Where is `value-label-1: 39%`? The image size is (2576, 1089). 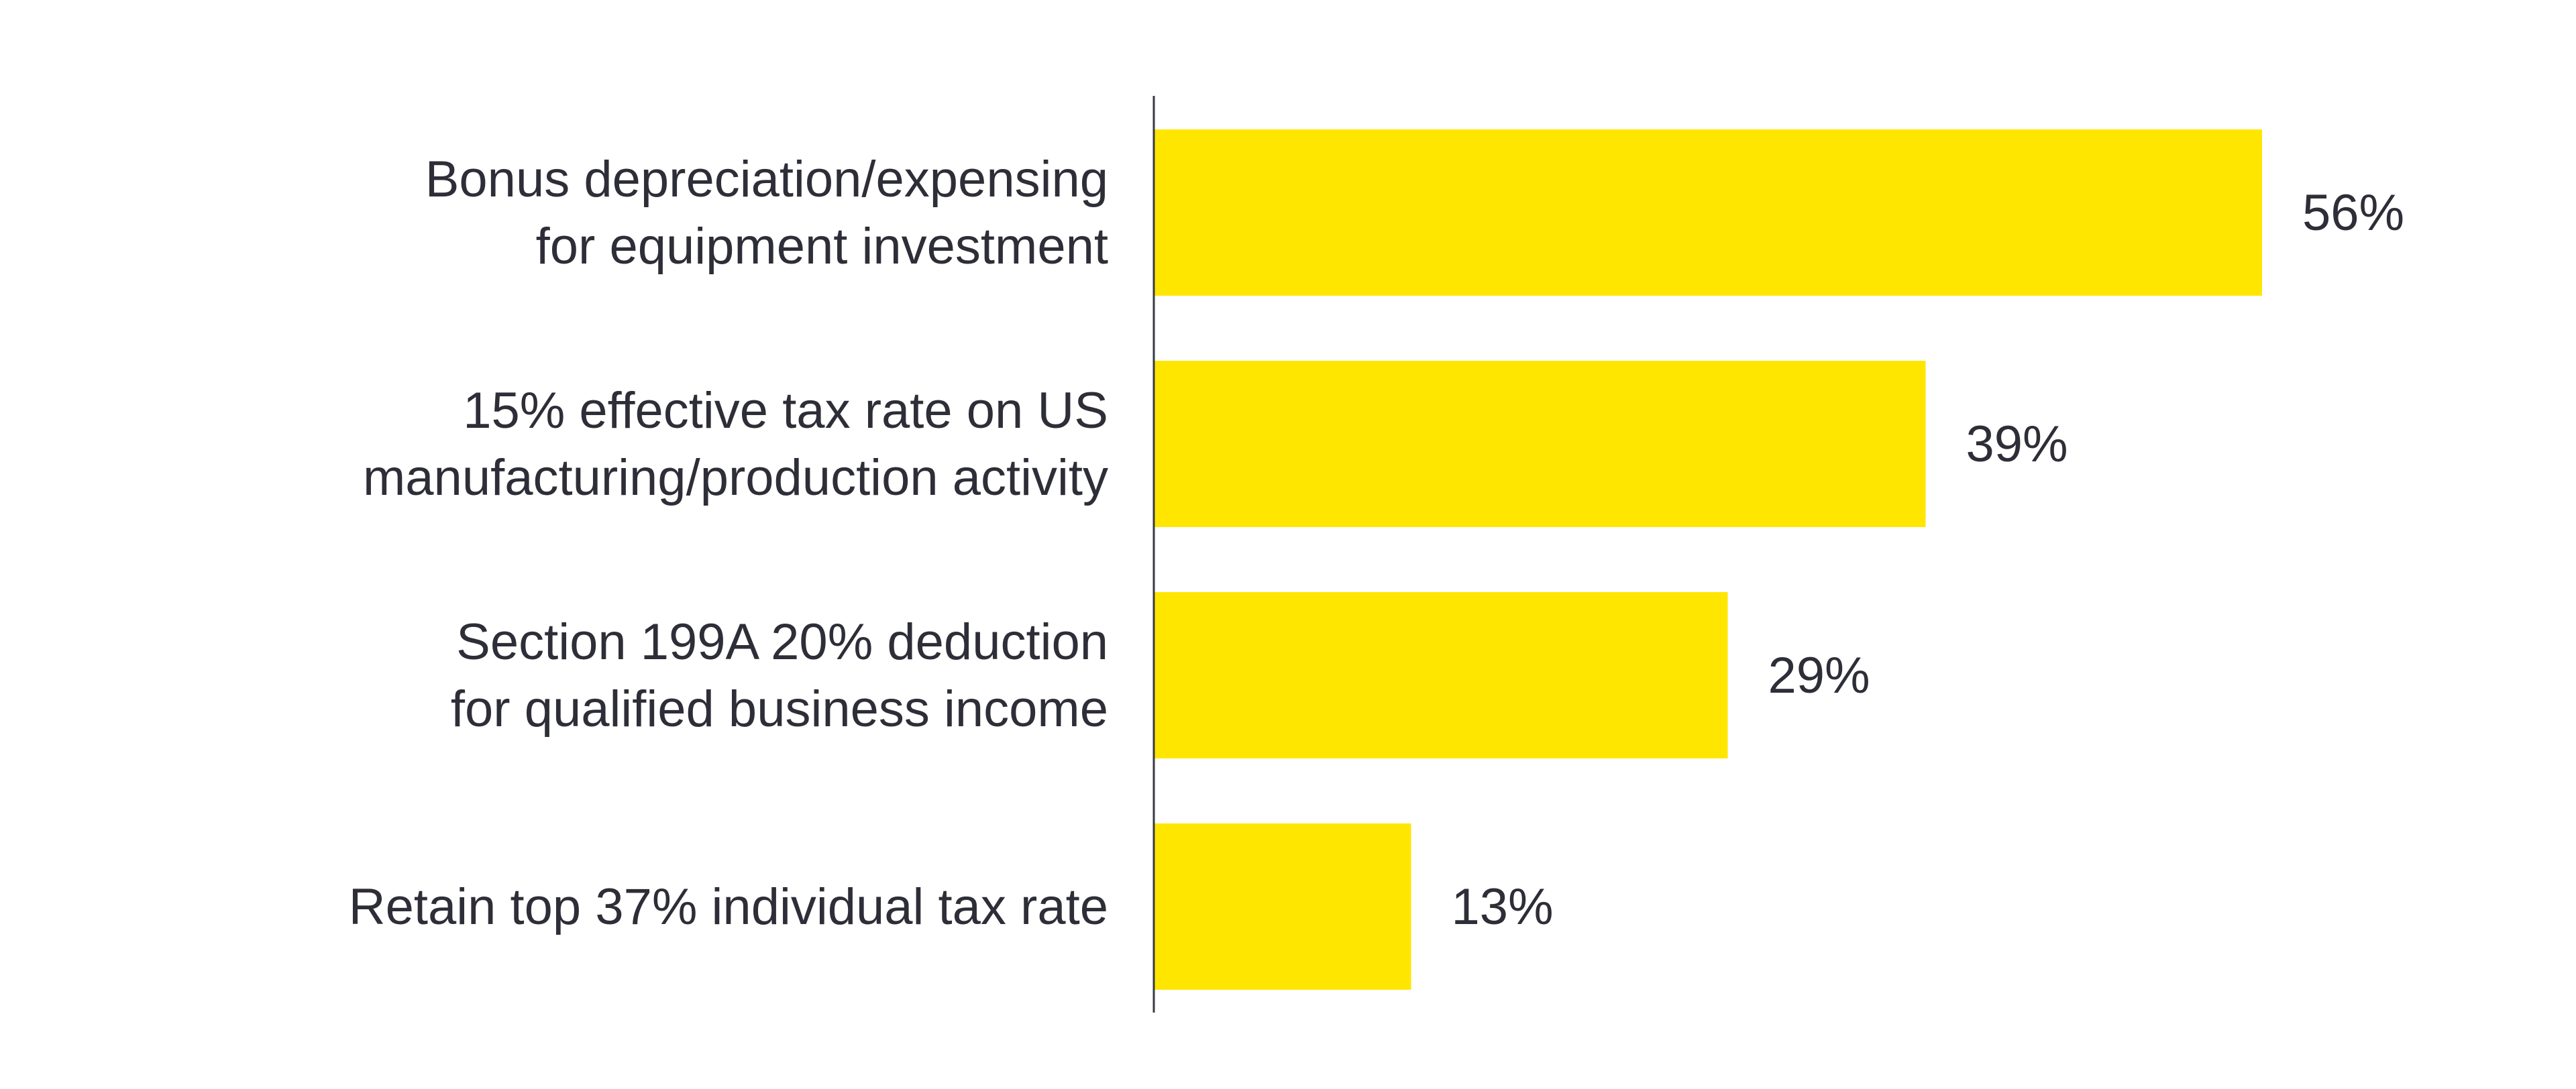
value-label-1: 39% is located at coordinates (2017, 444).